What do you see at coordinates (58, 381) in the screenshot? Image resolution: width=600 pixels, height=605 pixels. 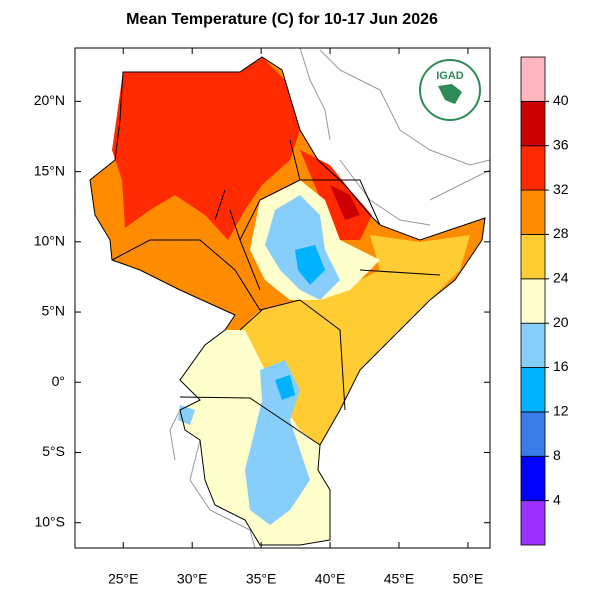 I see `y-tick-label: 0°` at bounding box center [58, 381].